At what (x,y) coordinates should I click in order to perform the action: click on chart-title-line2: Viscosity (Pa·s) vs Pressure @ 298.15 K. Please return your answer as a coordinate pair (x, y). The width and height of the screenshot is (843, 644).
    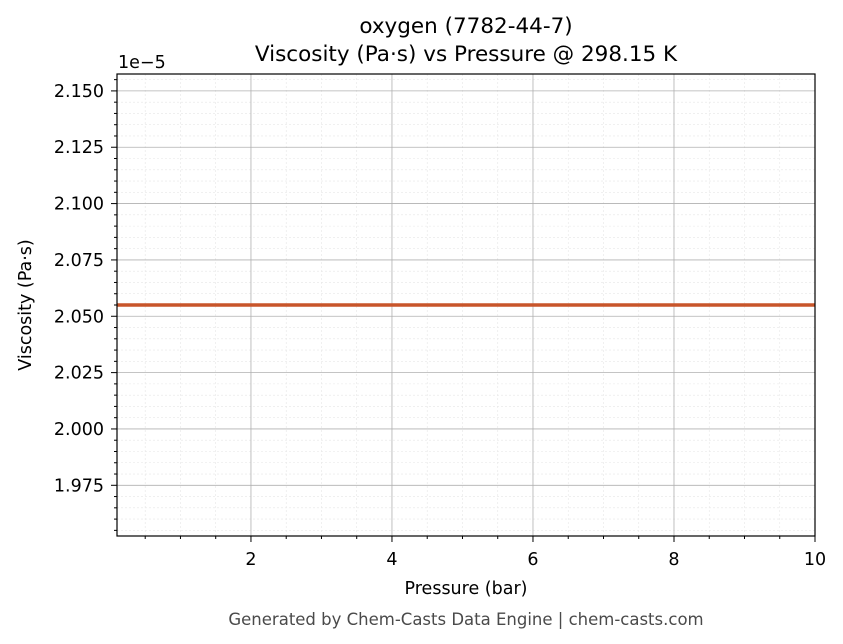
    Looking at the image, I should click on (466, 54).